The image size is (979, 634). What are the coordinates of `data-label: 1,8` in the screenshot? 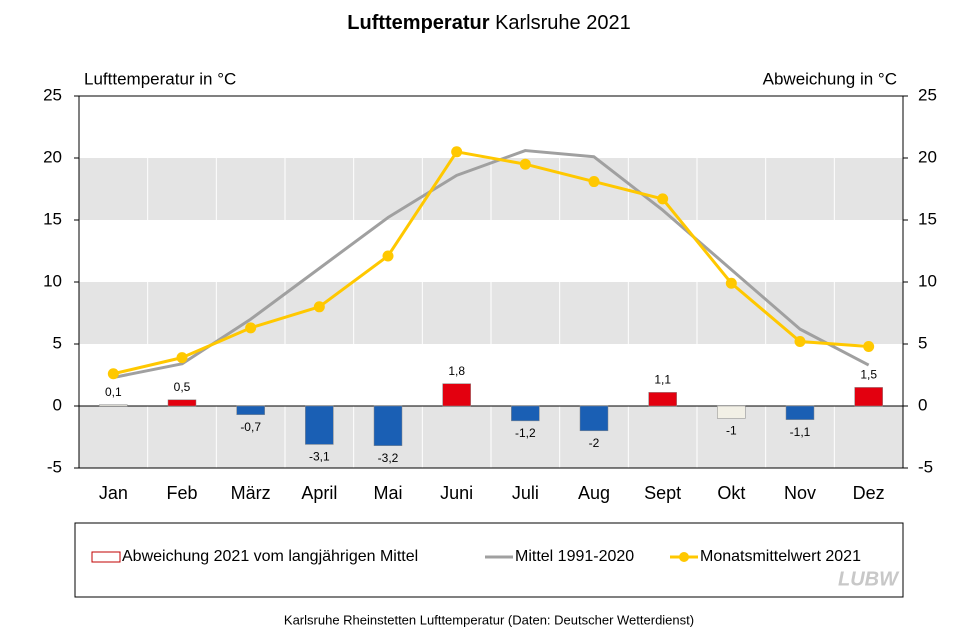 It's located at (456, 371).